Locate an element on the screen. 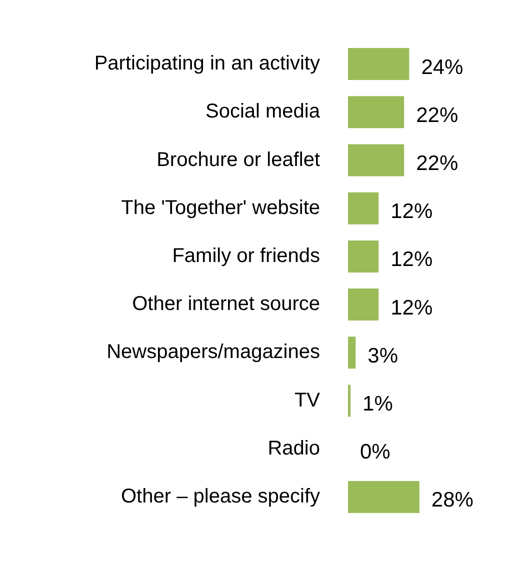  y-tick-label: Radio is located at coordinates (294, 448).